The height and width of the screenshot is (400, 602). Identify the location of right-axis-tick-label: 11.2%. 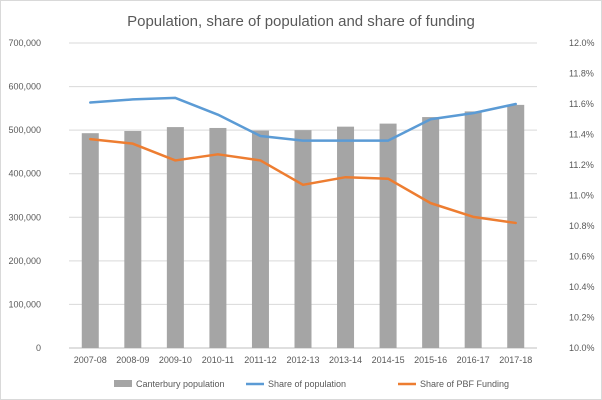
(581, 165).